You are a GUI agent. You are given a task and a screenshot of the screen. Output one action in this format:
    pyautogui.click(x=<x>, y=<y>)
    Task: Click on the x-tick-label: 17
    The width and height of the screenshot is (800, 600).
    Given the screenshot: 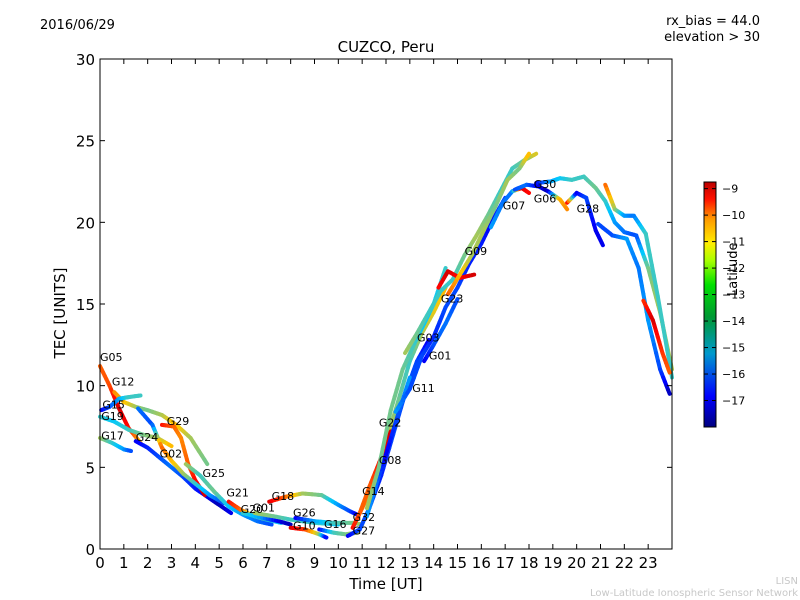 What is the action you would take?
    pyautogui.click(x=505, y=563)
    